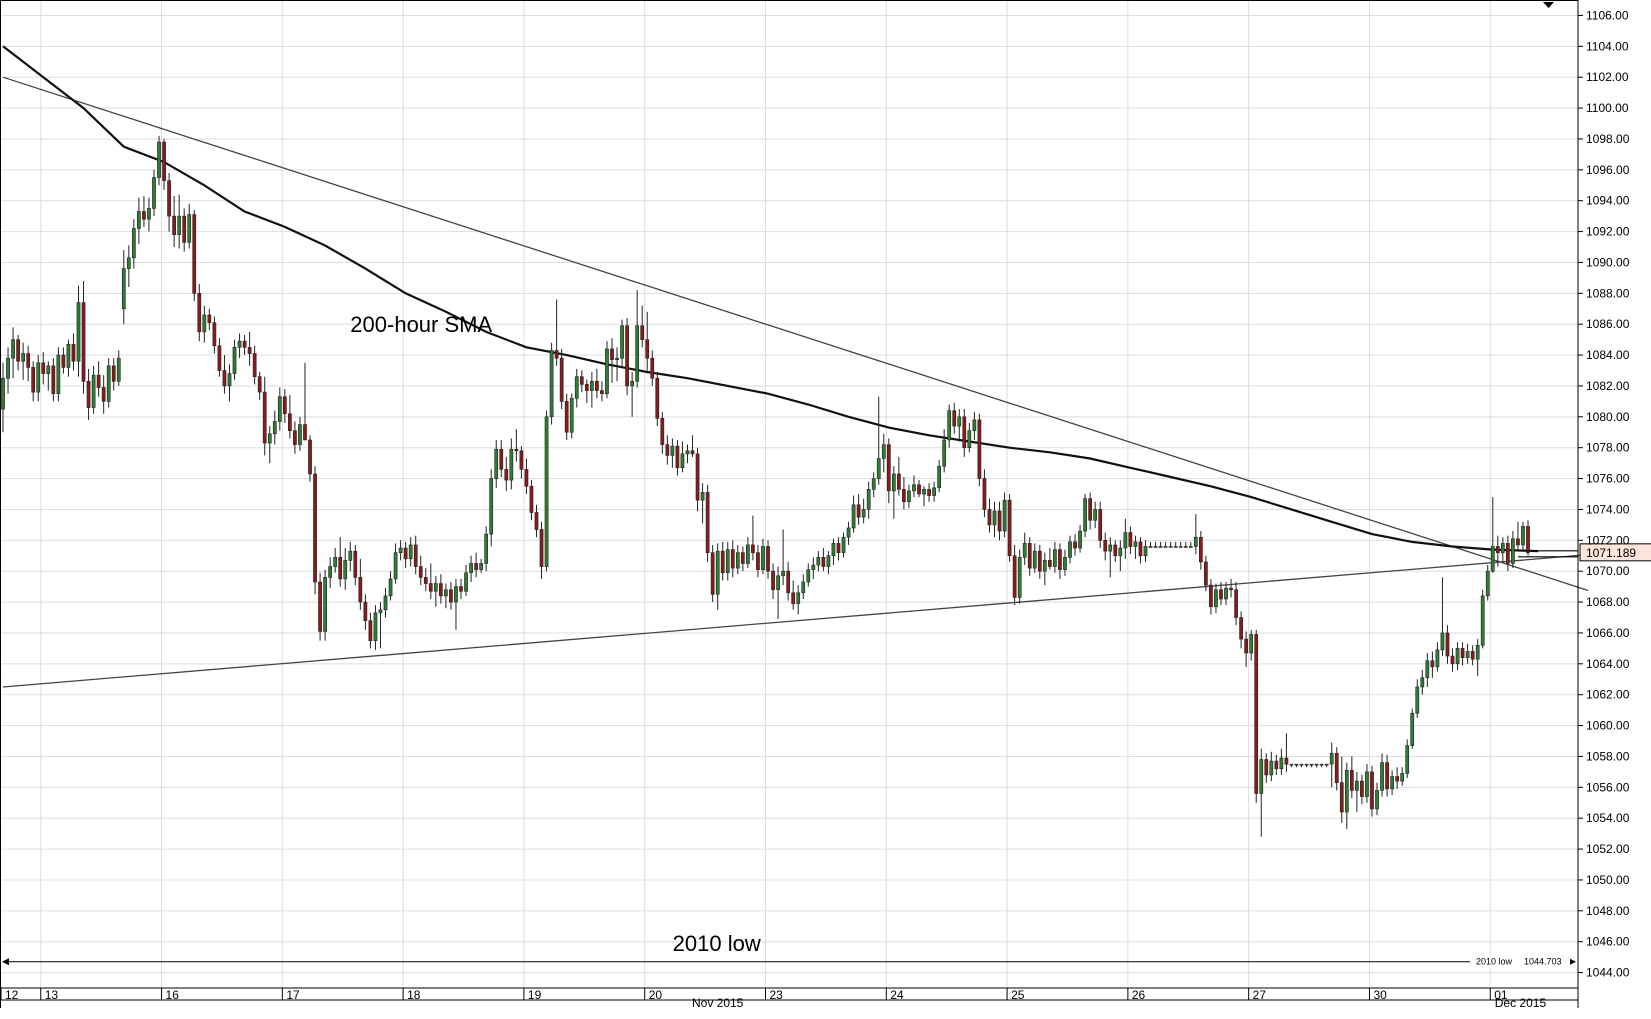  I want to click on y-tick-label: 1104.00, so click(1607, 46).